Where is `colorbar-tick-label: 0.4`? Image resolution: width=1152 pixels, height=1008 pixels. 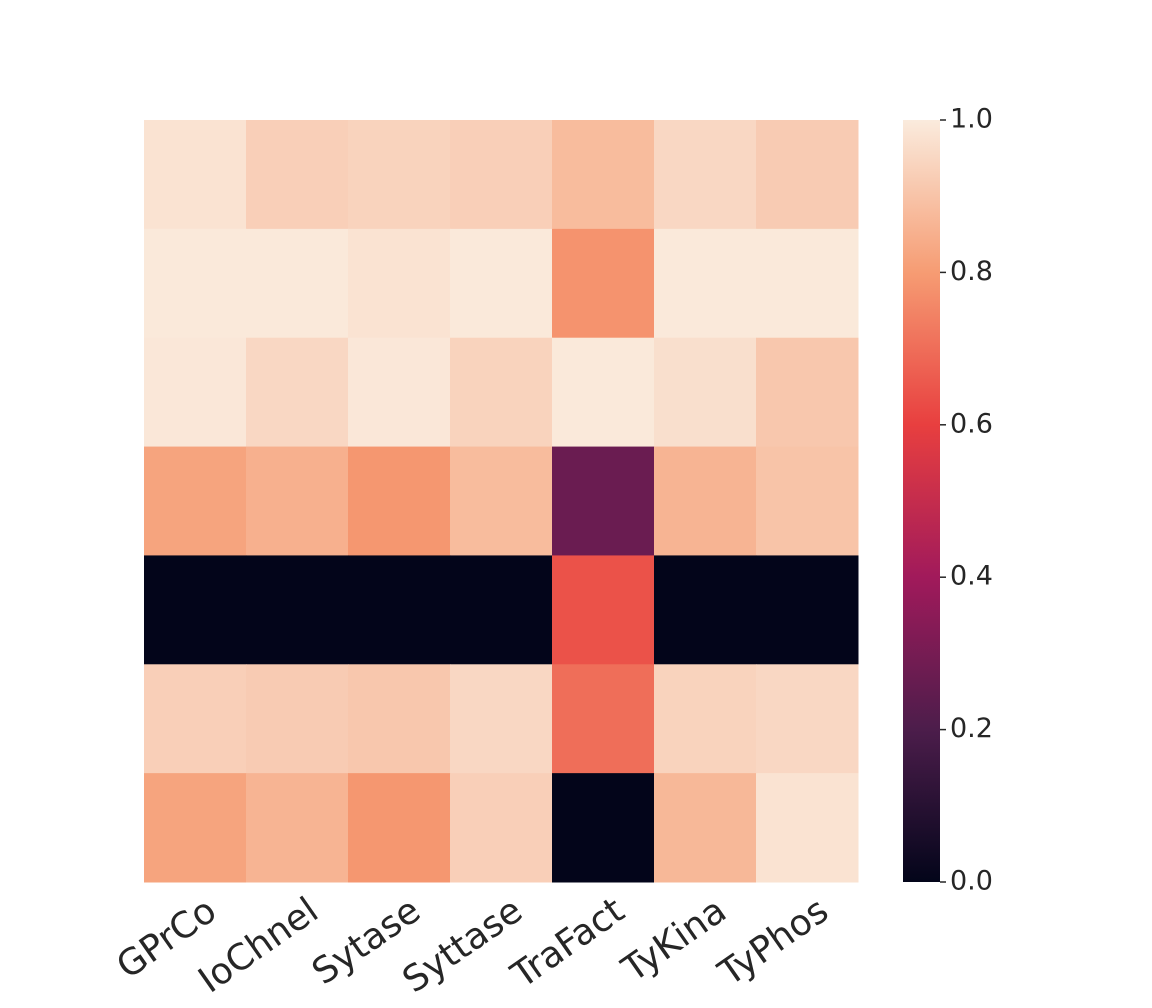
colorbar-tick-label: 0.4 is located at coordinates (971, 576).